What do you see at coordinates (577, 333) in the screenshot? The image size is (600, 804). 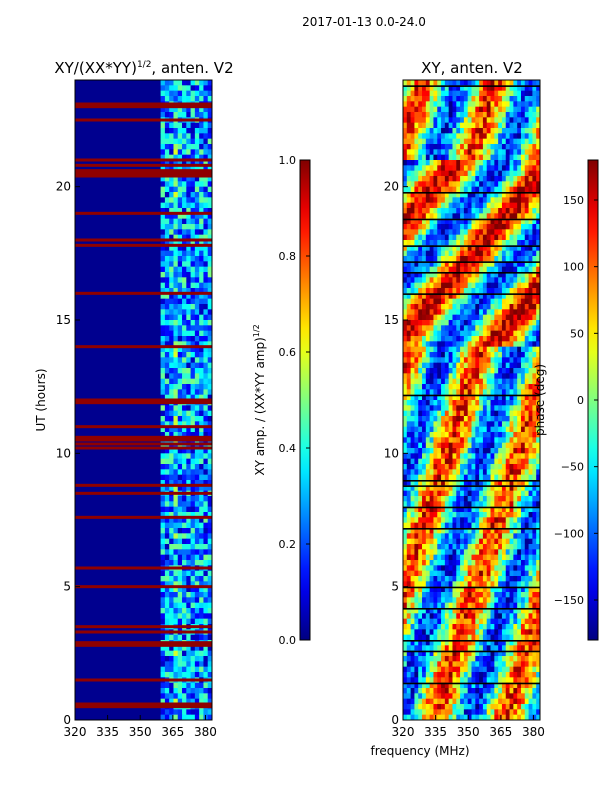 I see `colorbar-tick-label: 50` at bounding box center [577, 333].